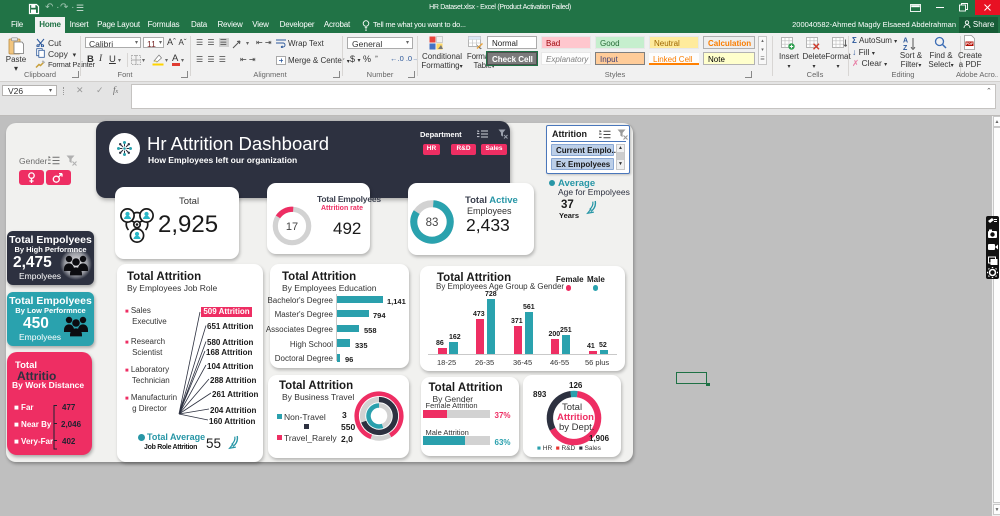 This screenshot has width=1000, height=516. I want to click on svg-text: Z, so click(905, 48).